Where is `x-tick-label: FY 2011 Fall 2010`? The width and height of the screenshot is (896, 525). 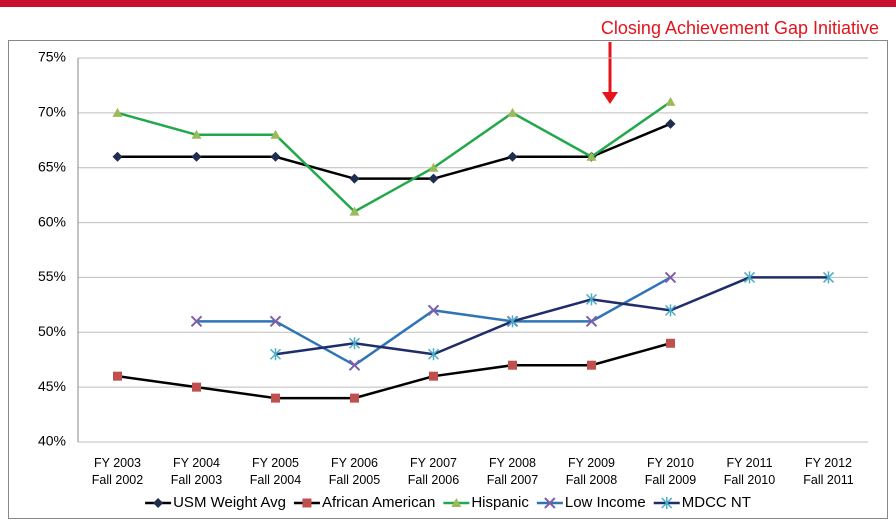 x-tick-label: FY 2011 Fall 2010 is located at coordinates (749, 471).